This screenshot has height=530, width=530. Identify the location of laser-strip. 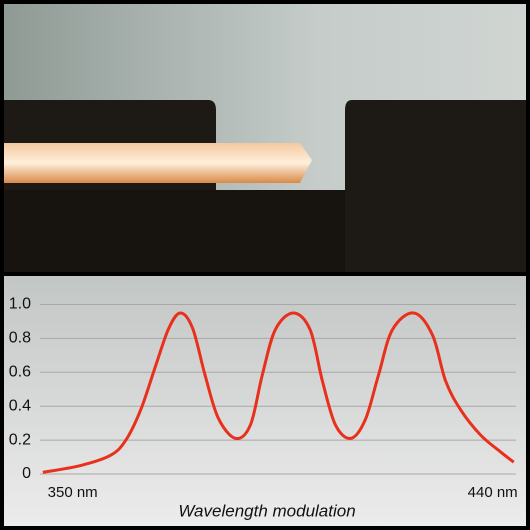
(158, 163).